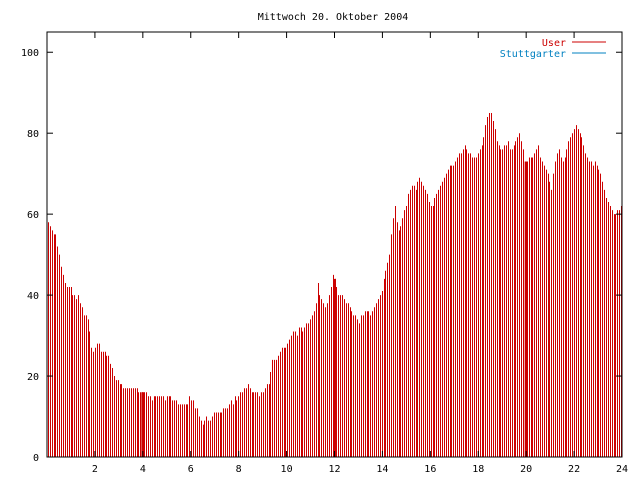 The image size is (640, 480). What do you see at coordinates (430, 469) in the screenshot?
I see `x-tick-label: 16` at bounding box center [430, 469].